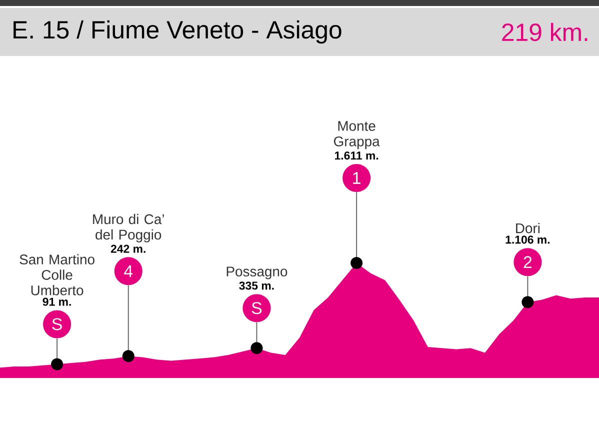  I want to click on text: Muro di Ca’ del Poggio, so click(128, 228).